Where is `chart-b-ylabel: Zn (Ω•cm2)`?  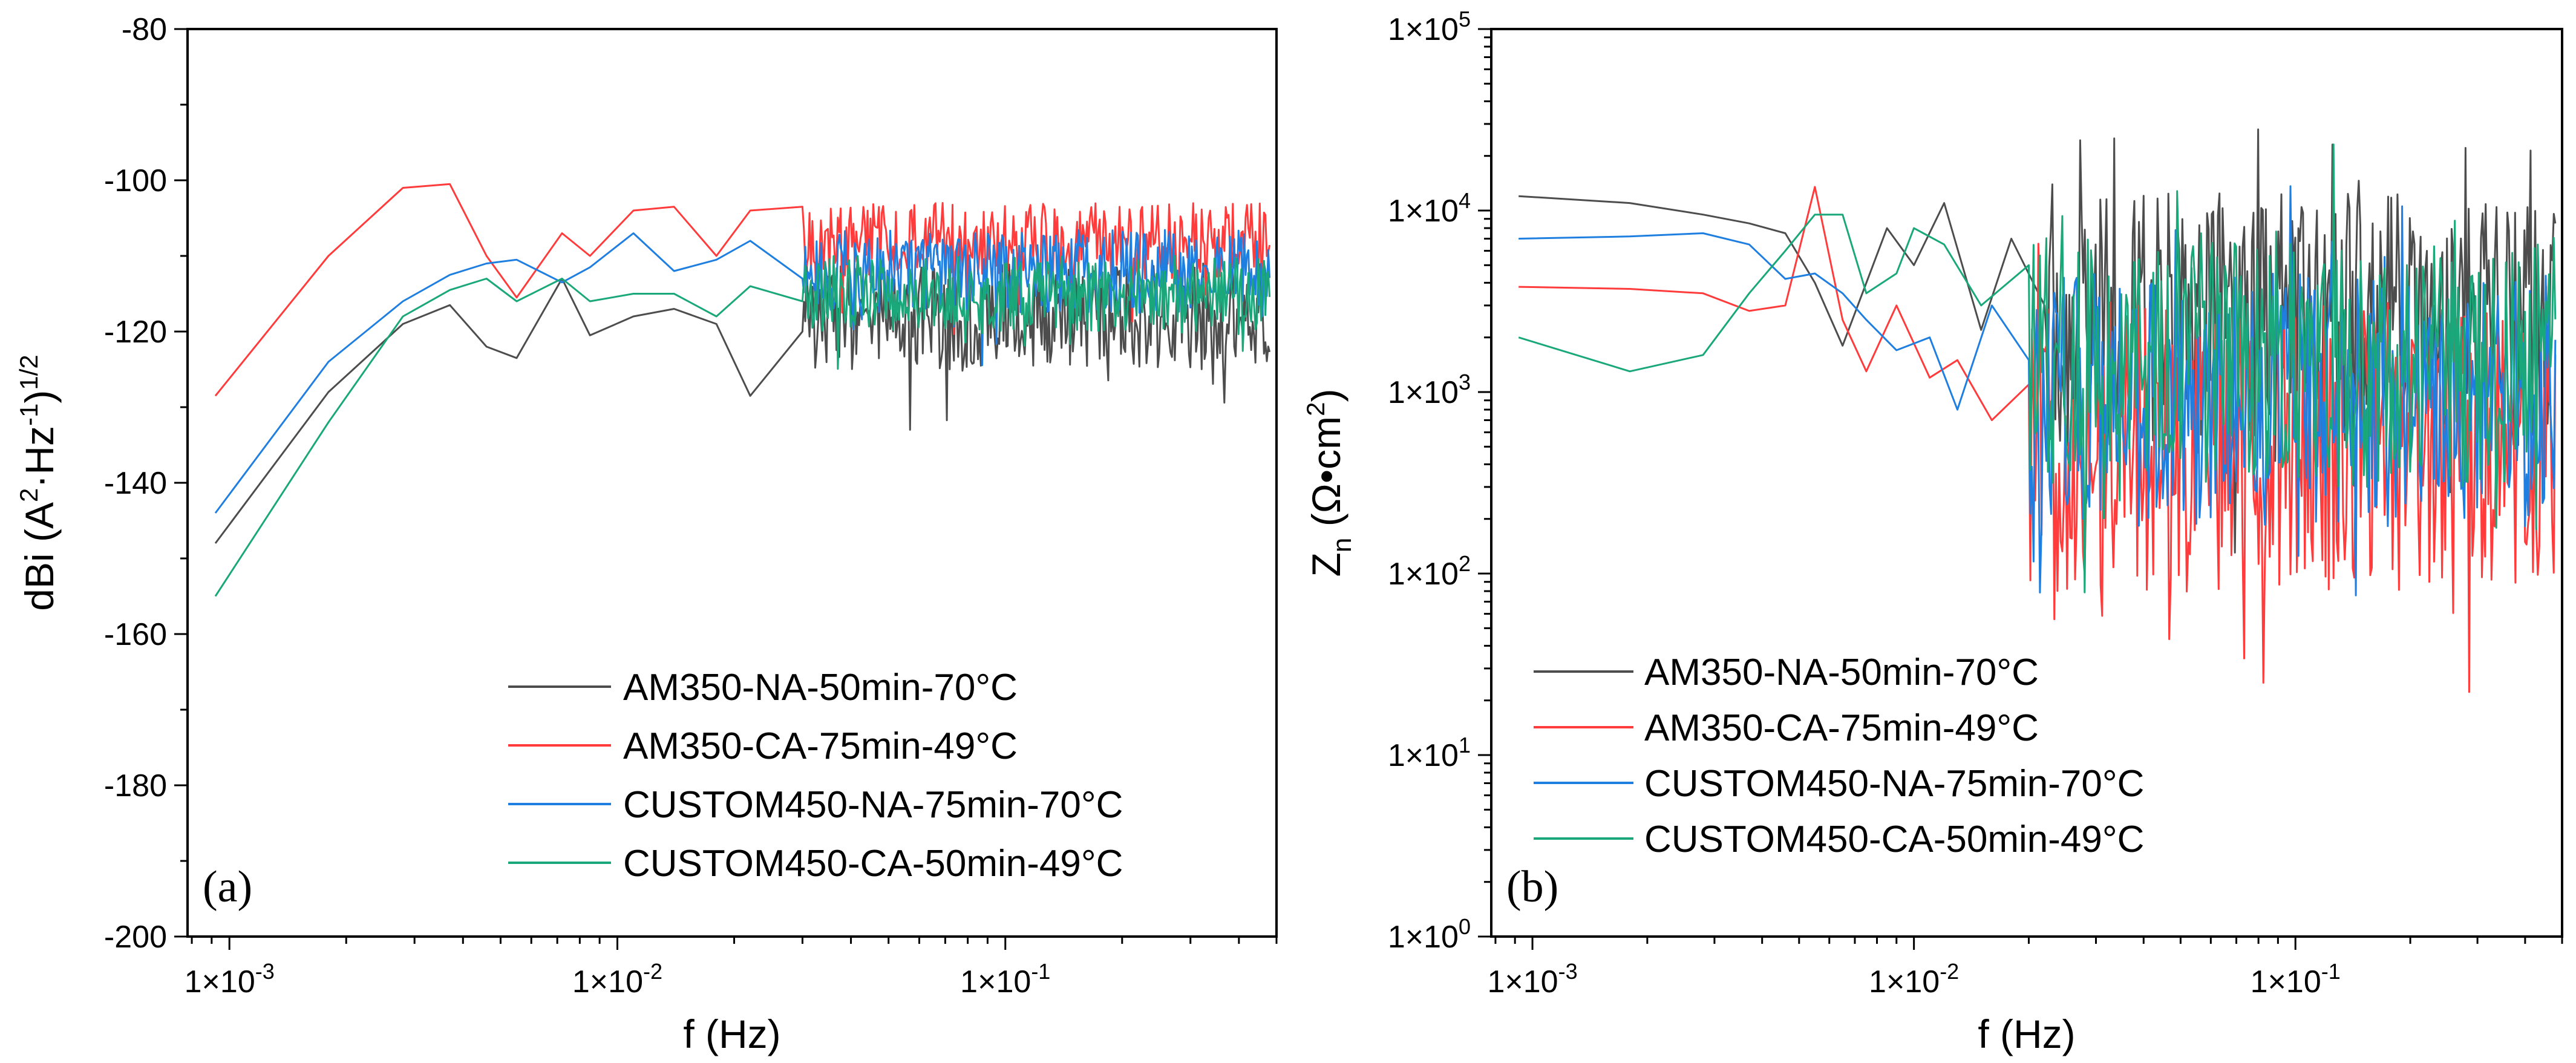 chart-b-ylabel: Zn (Ω•cm2) is located at coordinates (1329, 483).